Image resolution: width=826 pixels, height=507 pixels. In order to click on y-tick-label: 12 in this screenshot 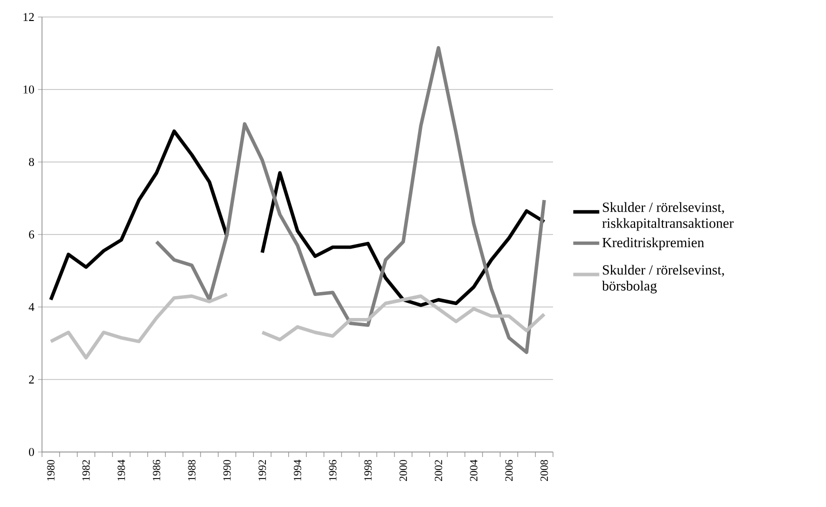, I will do `click(29, 17)`.